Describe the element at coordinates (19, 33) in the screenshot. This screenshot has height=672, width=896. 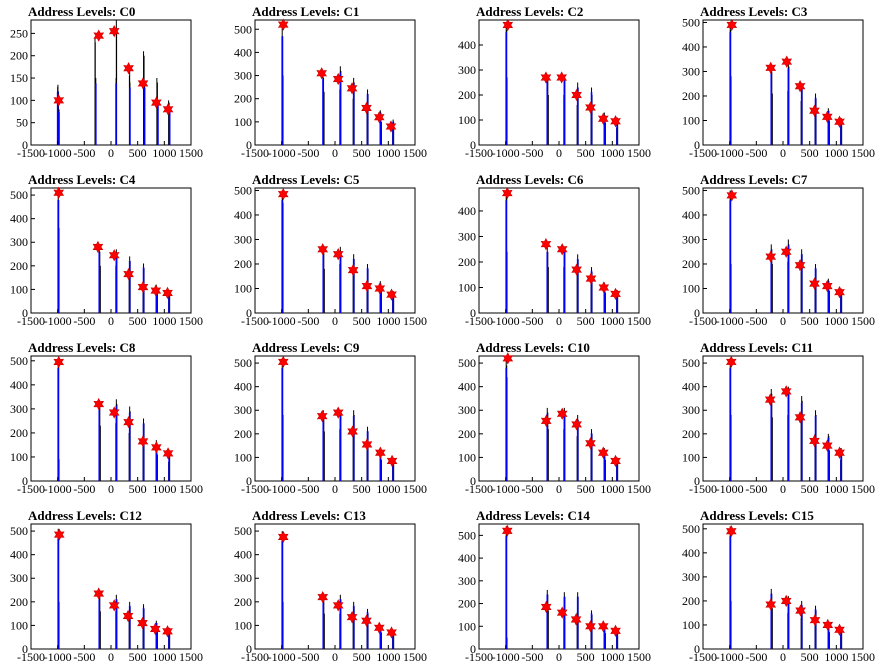
I see `y-tick-label: 250` at that location.